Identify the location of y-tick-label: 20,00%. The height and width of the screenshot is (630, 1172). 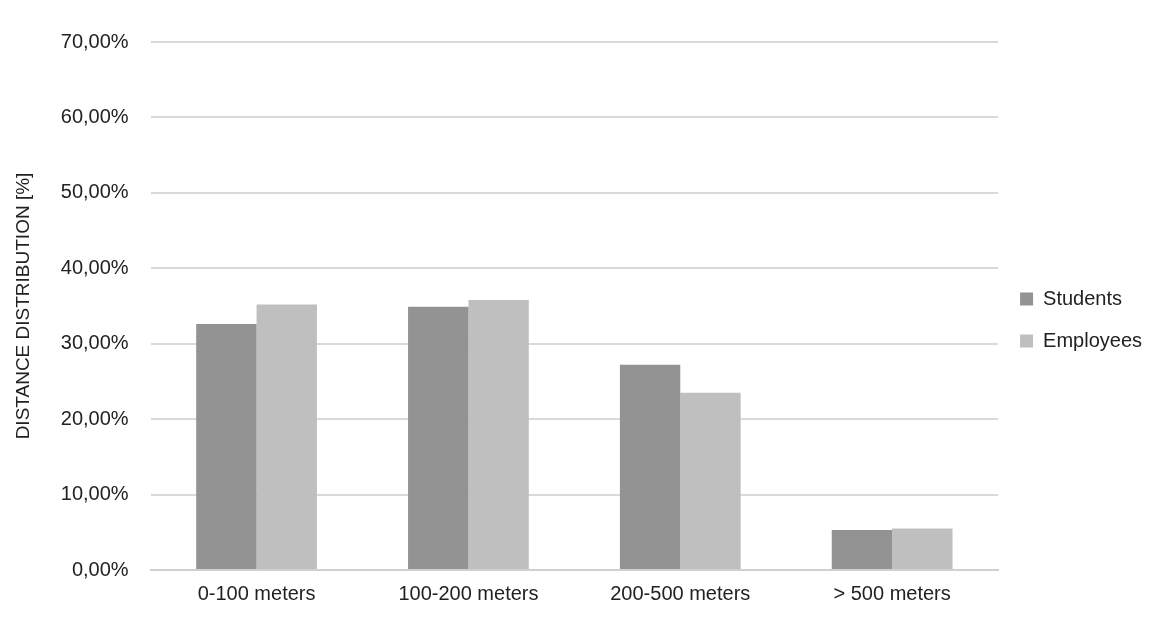
(94, 417).